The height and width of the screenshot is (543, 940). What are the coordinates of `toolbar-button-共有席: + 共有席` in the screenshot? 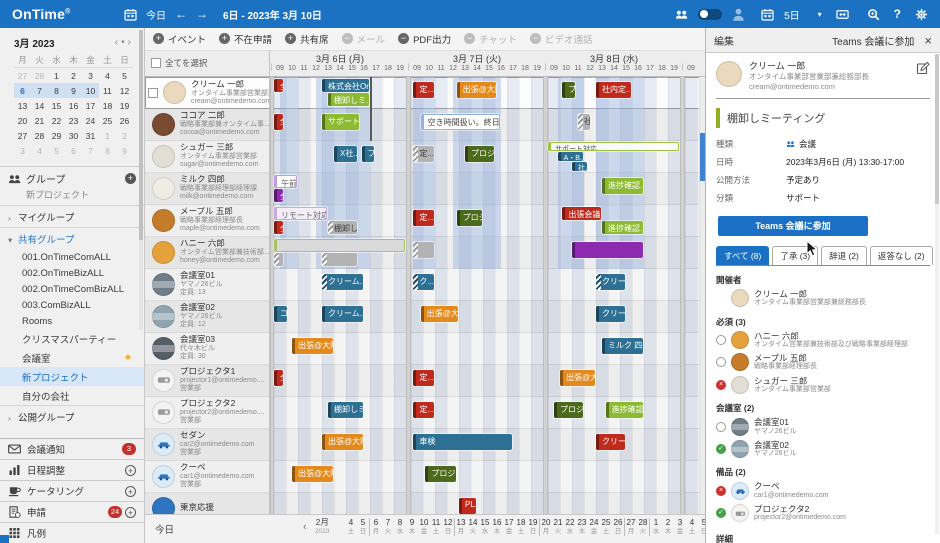 It's located at (307, 39).